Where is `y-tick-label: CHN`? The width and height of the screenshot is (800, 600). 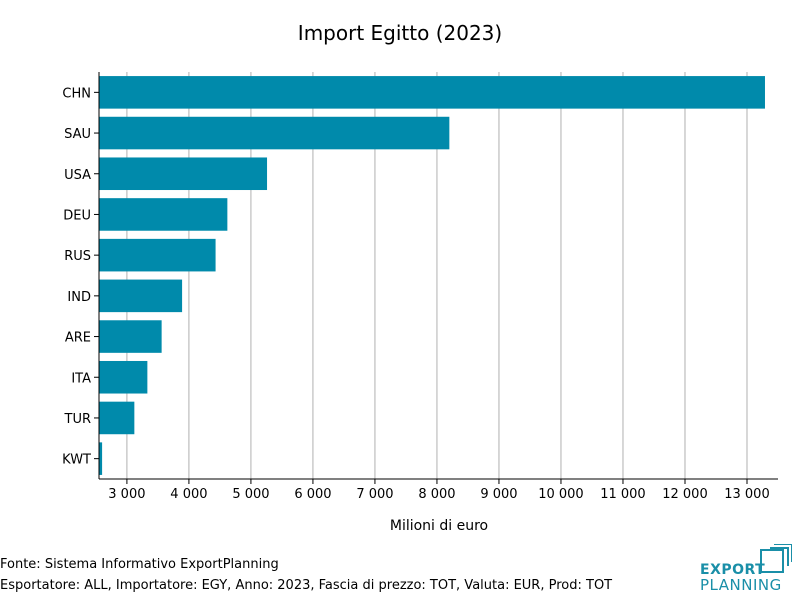
y-tick-label: CHN is located at coordinates (76, 93).